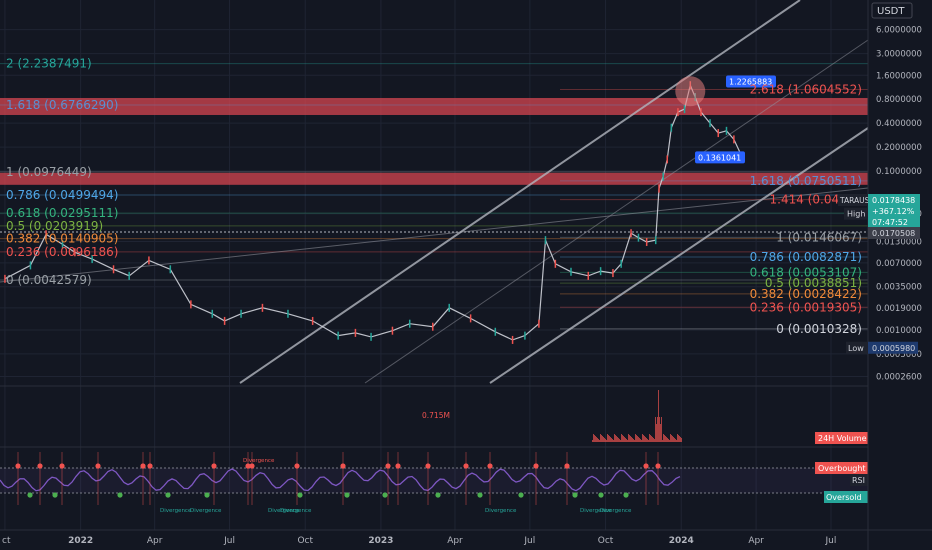 The image size is (932, 550). Describe the element at coordinates (62, 195) in the screenshot. I see `fib-label-left: 0.786 (0.0499494)` at that location.